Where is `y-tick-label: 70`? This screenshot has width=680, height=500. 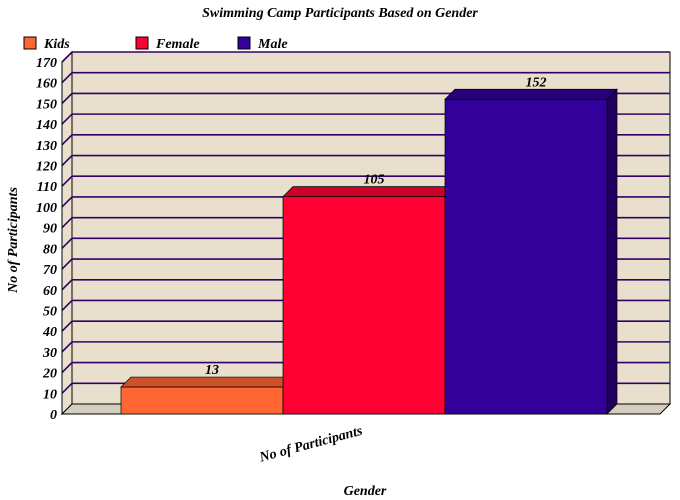
y-tick-label: 70 is located at coordinates (50, 270).